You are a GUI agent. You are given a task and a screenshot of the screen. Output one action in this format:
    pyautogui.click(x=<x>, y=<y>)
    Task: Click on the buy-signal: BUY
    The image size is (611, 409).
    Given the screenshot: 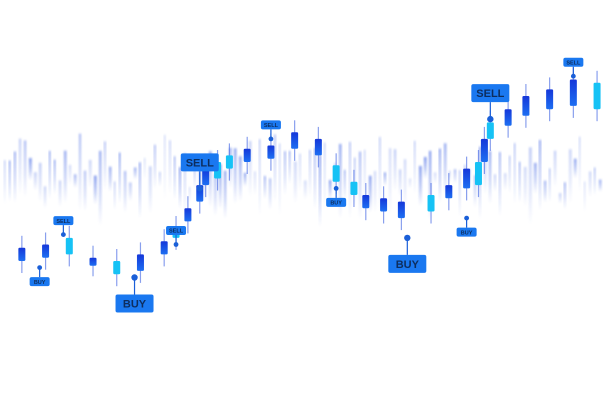 What is the action you would take?
    pyautogui.click(x=134, y=293)
    